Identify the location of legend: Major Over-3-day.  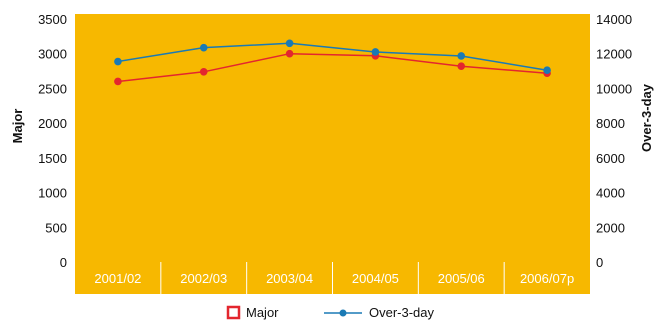
(330, 312).